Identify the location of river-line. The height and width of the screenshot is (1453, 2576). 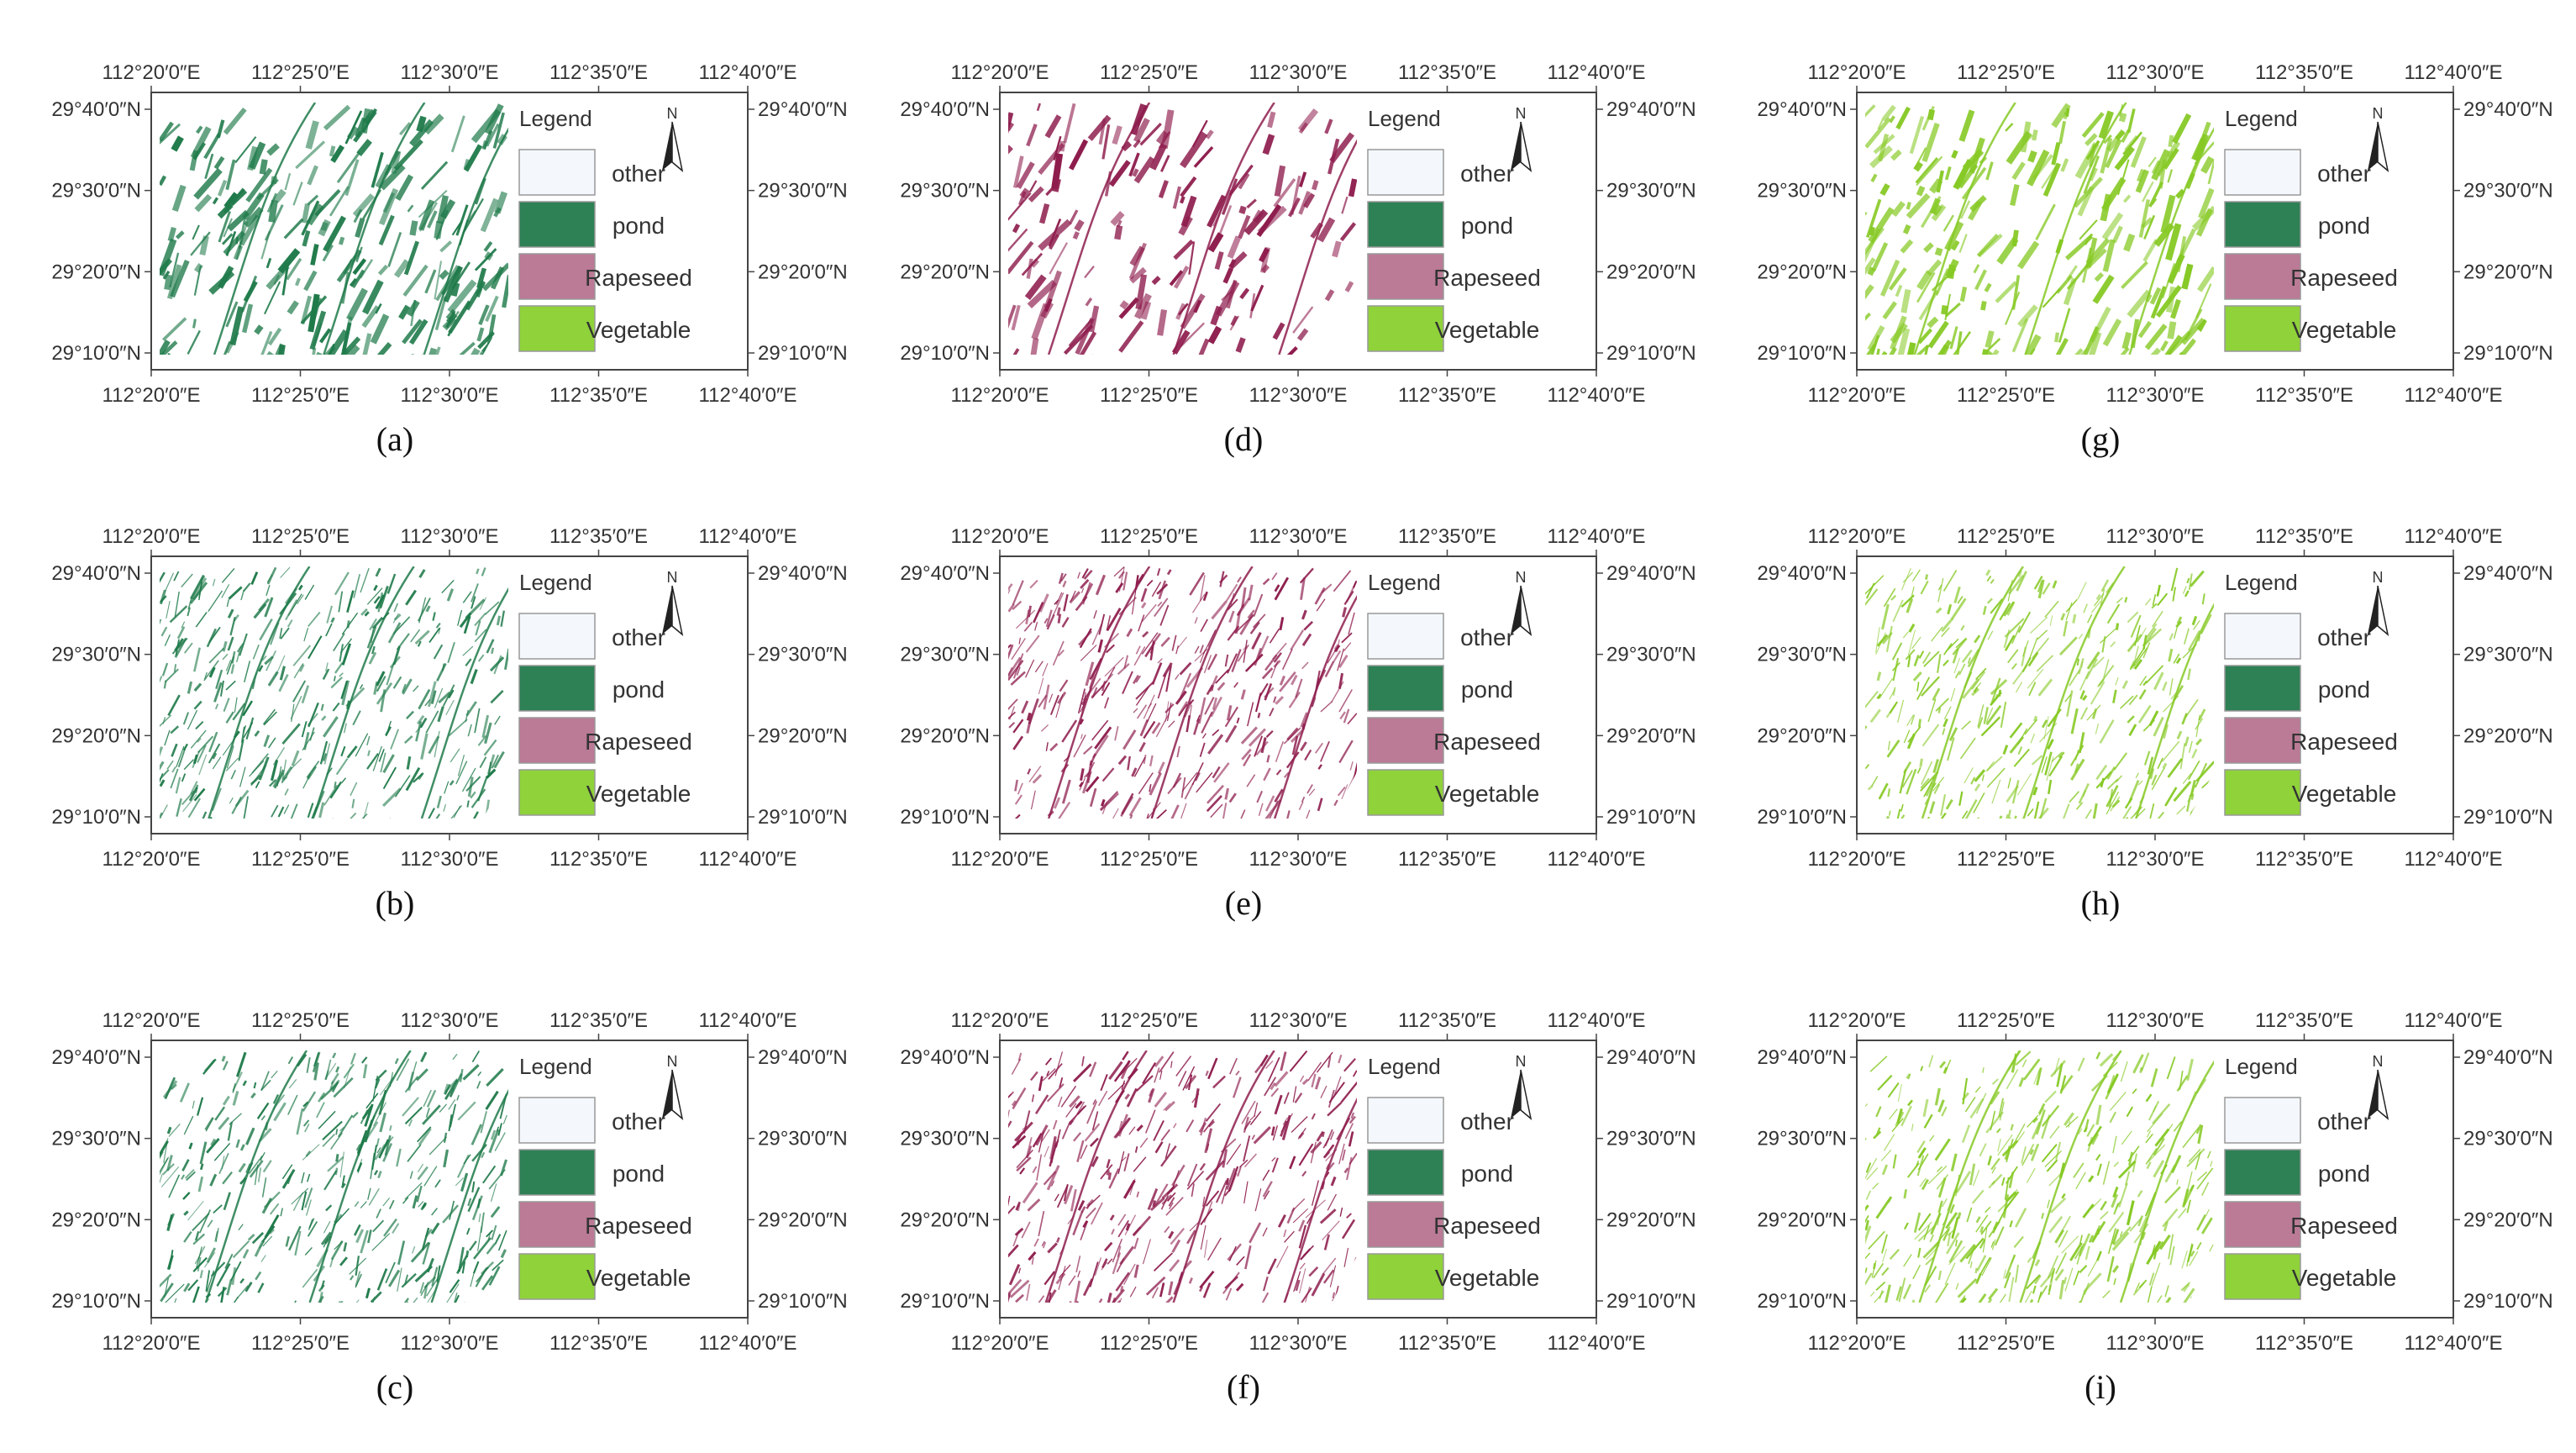
(464, 692).